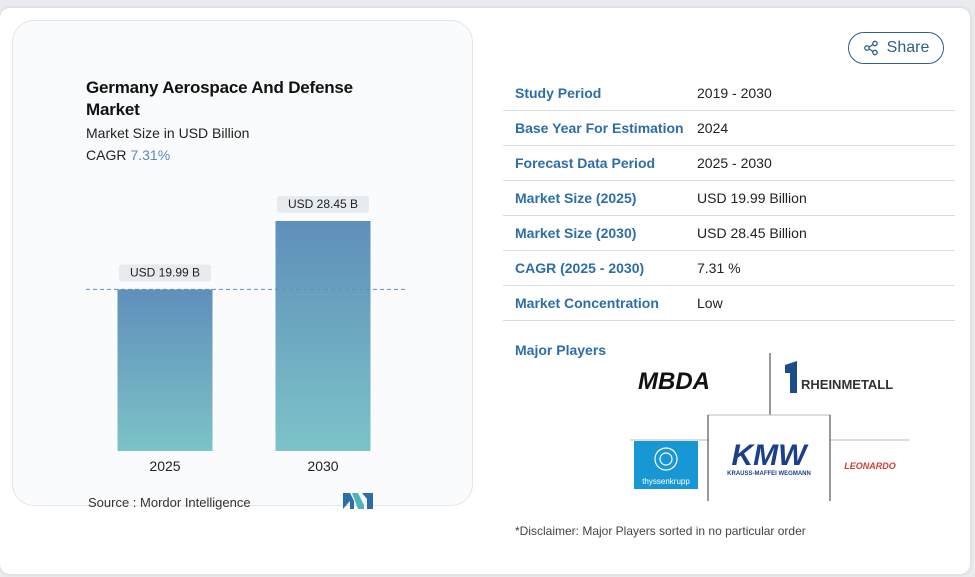 This screenshot has width=975, height=577. I want to click on table-row: CAGR (2025 - 2030) 7.31 %, so click(729, 268).